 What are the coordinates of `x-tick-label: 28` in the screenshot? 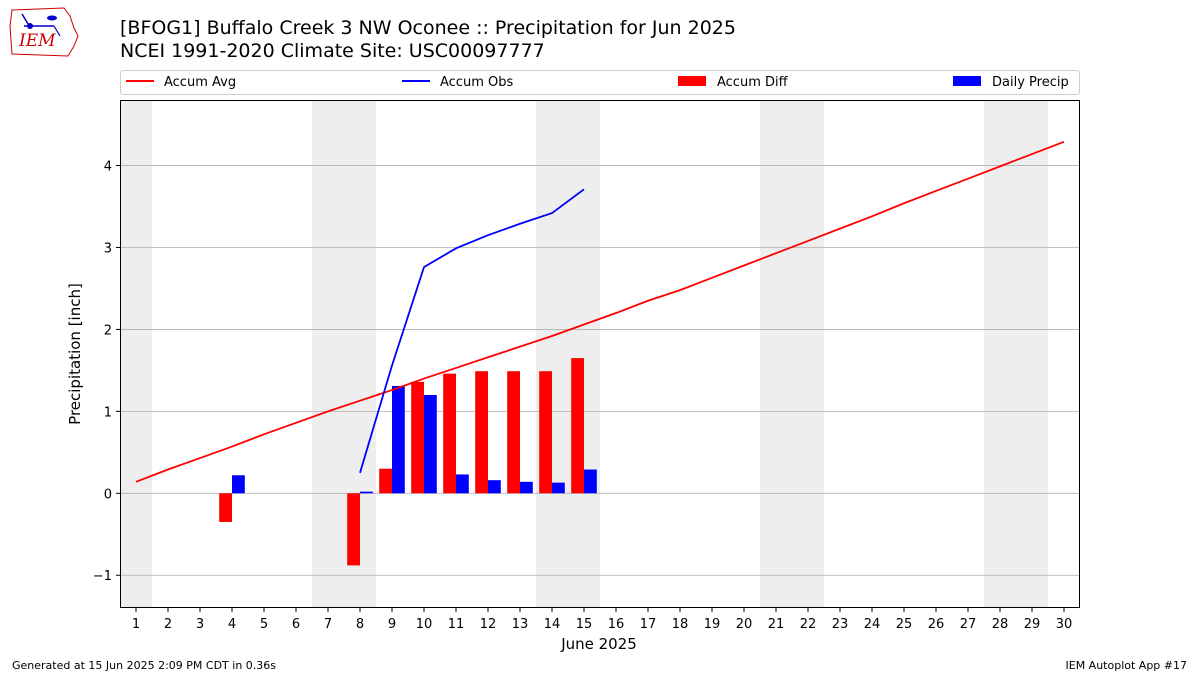 It's located at (1000, 624).